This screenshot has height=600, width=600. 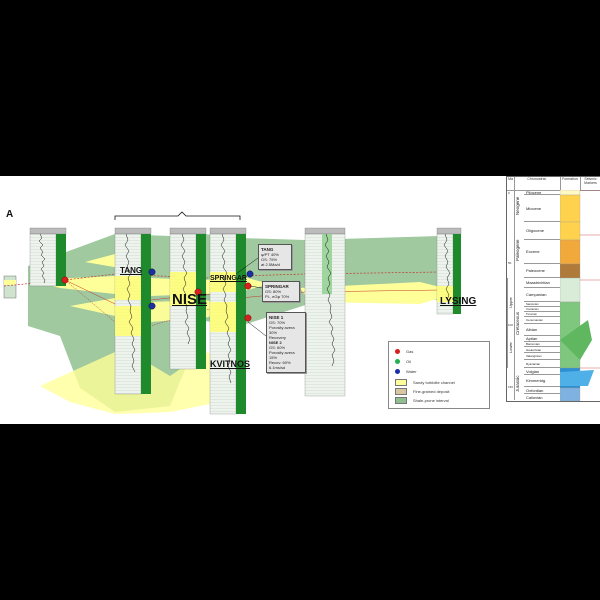 I want to click on left-stub-log, so click(x=10, y=287).